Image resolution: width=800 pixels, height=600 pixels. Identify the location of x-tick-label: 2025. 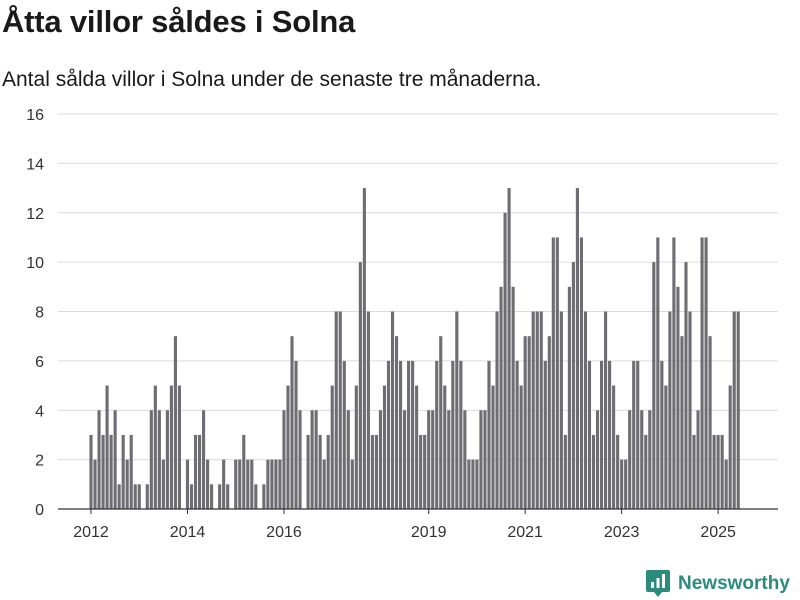
(718, 532).